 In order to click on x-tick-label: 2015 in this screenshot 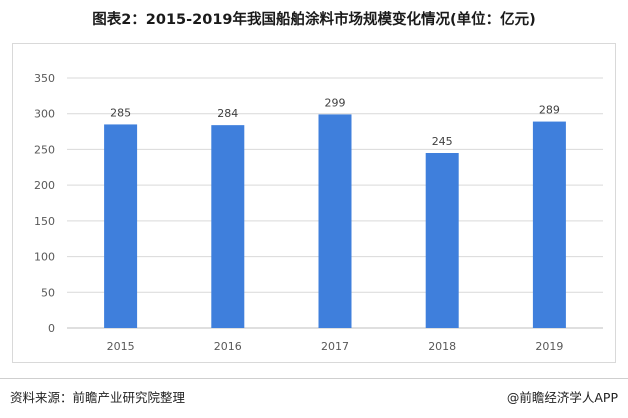, I will do `click(121, 346)`.